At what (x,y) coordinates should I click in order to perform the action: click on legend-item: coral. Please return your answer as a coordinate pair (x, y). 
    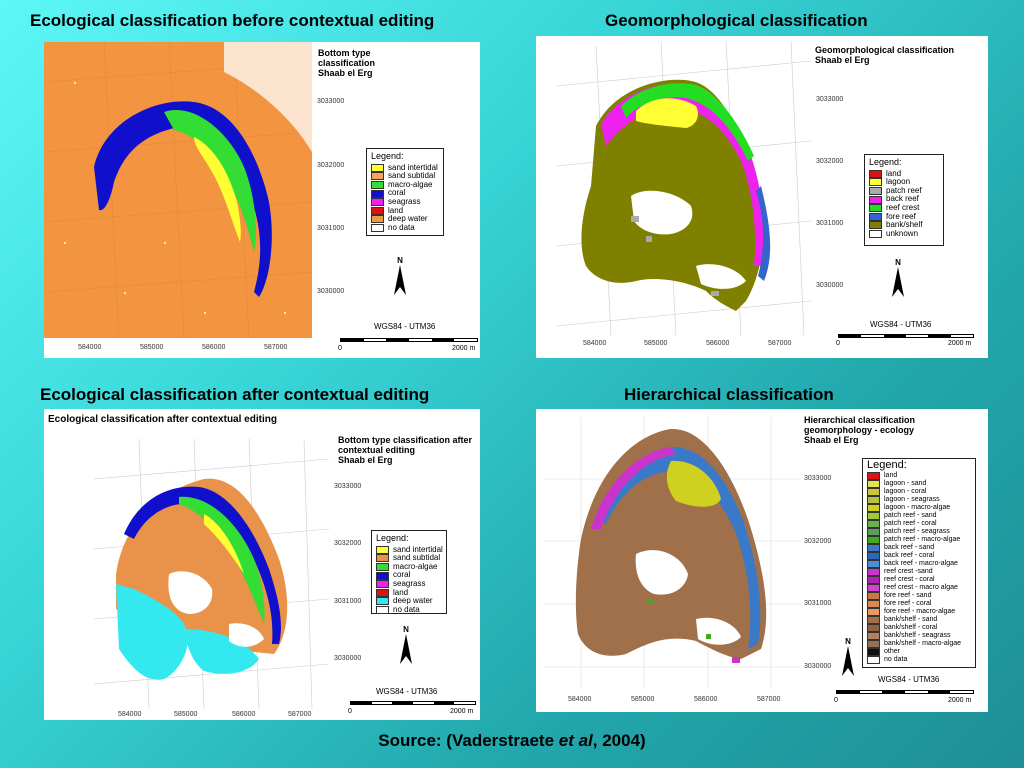
    Looking at the image, I should click on (409, 575).